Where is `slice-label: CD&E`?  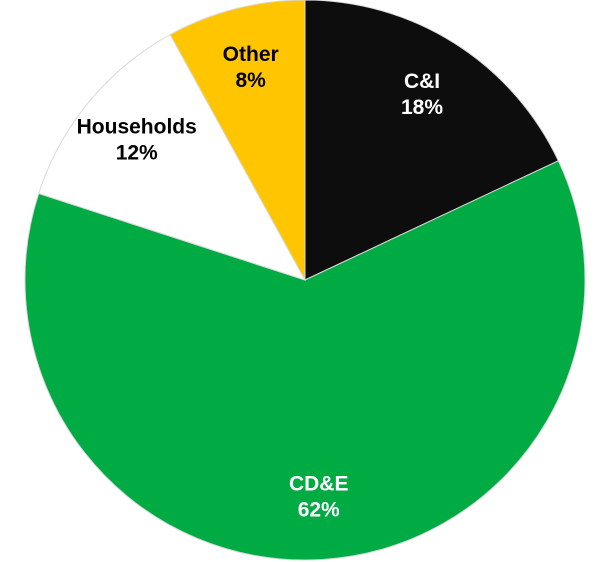
slice-label: CD&E is located at coordinates (319, 484).